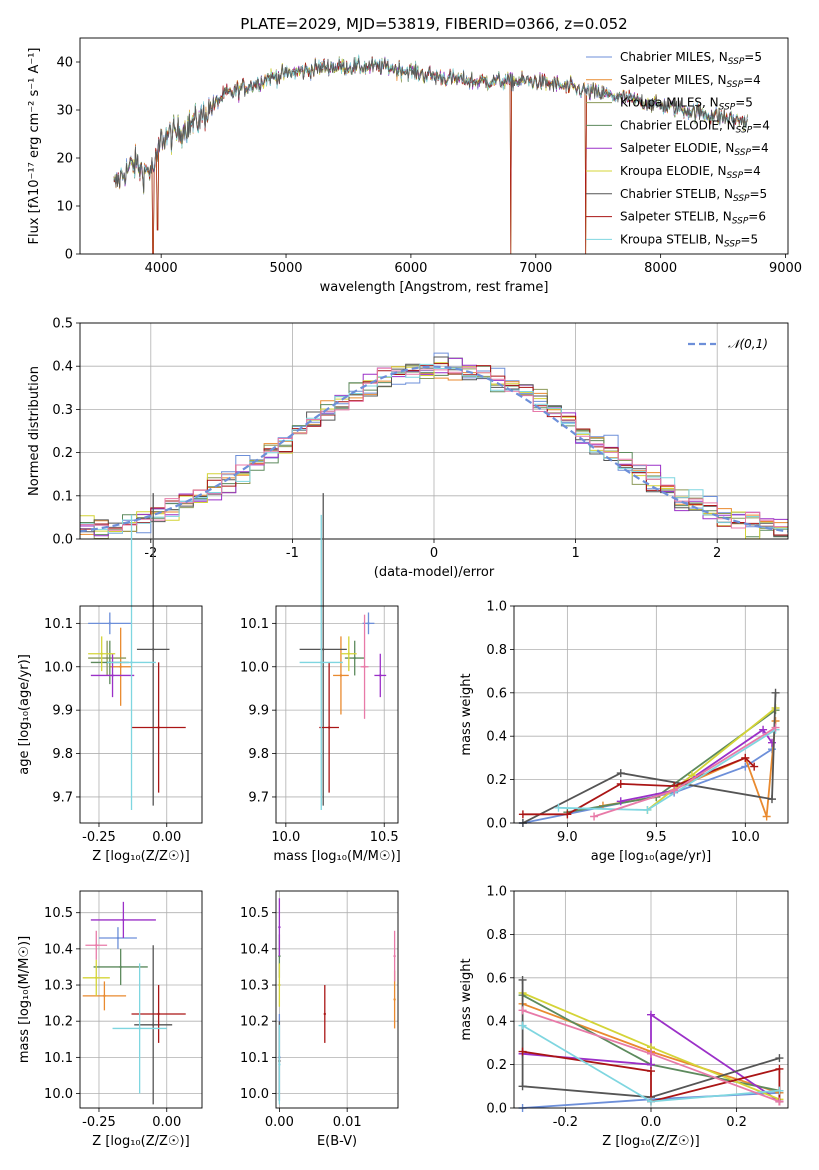 The width and height of the screenshot is (819, 1170). Describe the element at coordinates (430, 125) in the screenshot. I see `spectrum-series-line` at that location.